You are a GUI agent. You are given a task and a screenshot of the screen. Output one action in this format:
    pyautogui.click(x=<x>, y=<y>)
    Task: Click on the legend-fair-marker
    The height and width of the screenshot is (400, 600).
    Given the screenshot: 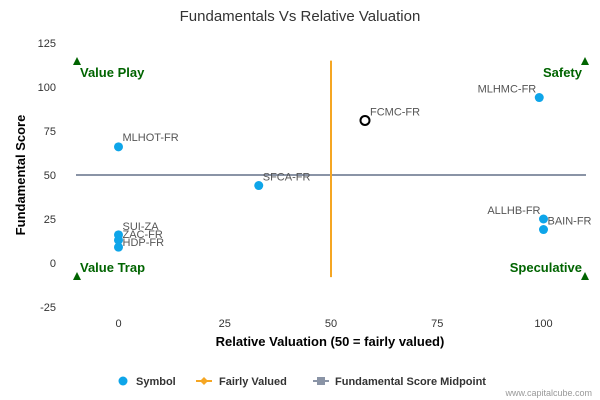 What is the action you would take?
    pyautogui.click(x=204, y=381)
    